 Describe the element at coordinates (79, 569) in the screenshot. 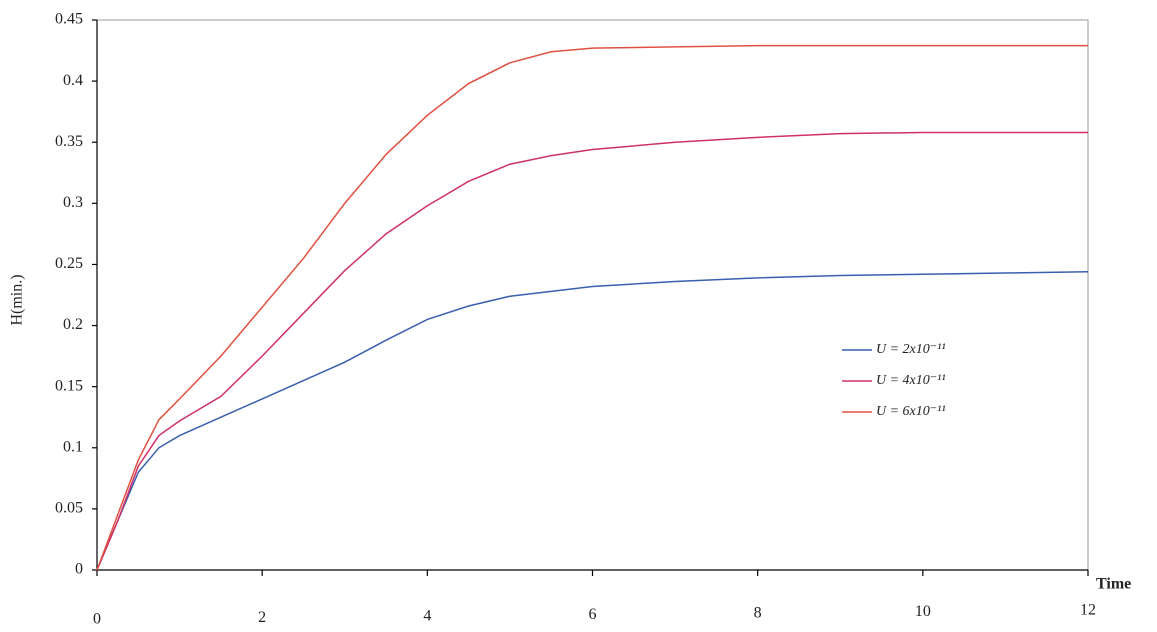

I see `y-tick-label: 0` at that location.